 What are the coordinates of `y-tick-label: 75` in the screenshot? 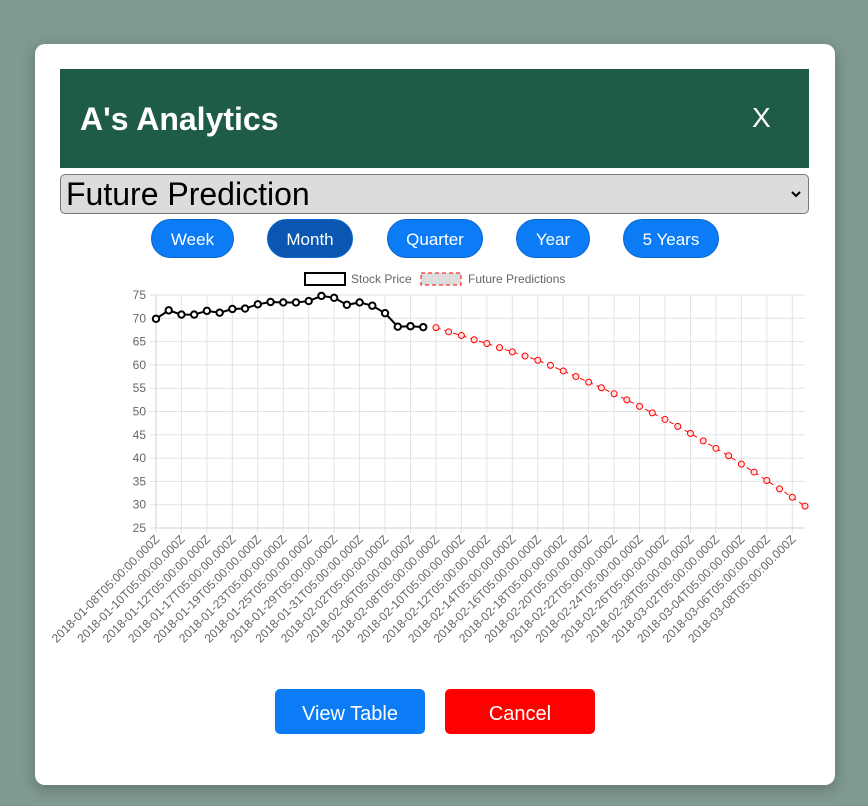 It's located at (140, 295).